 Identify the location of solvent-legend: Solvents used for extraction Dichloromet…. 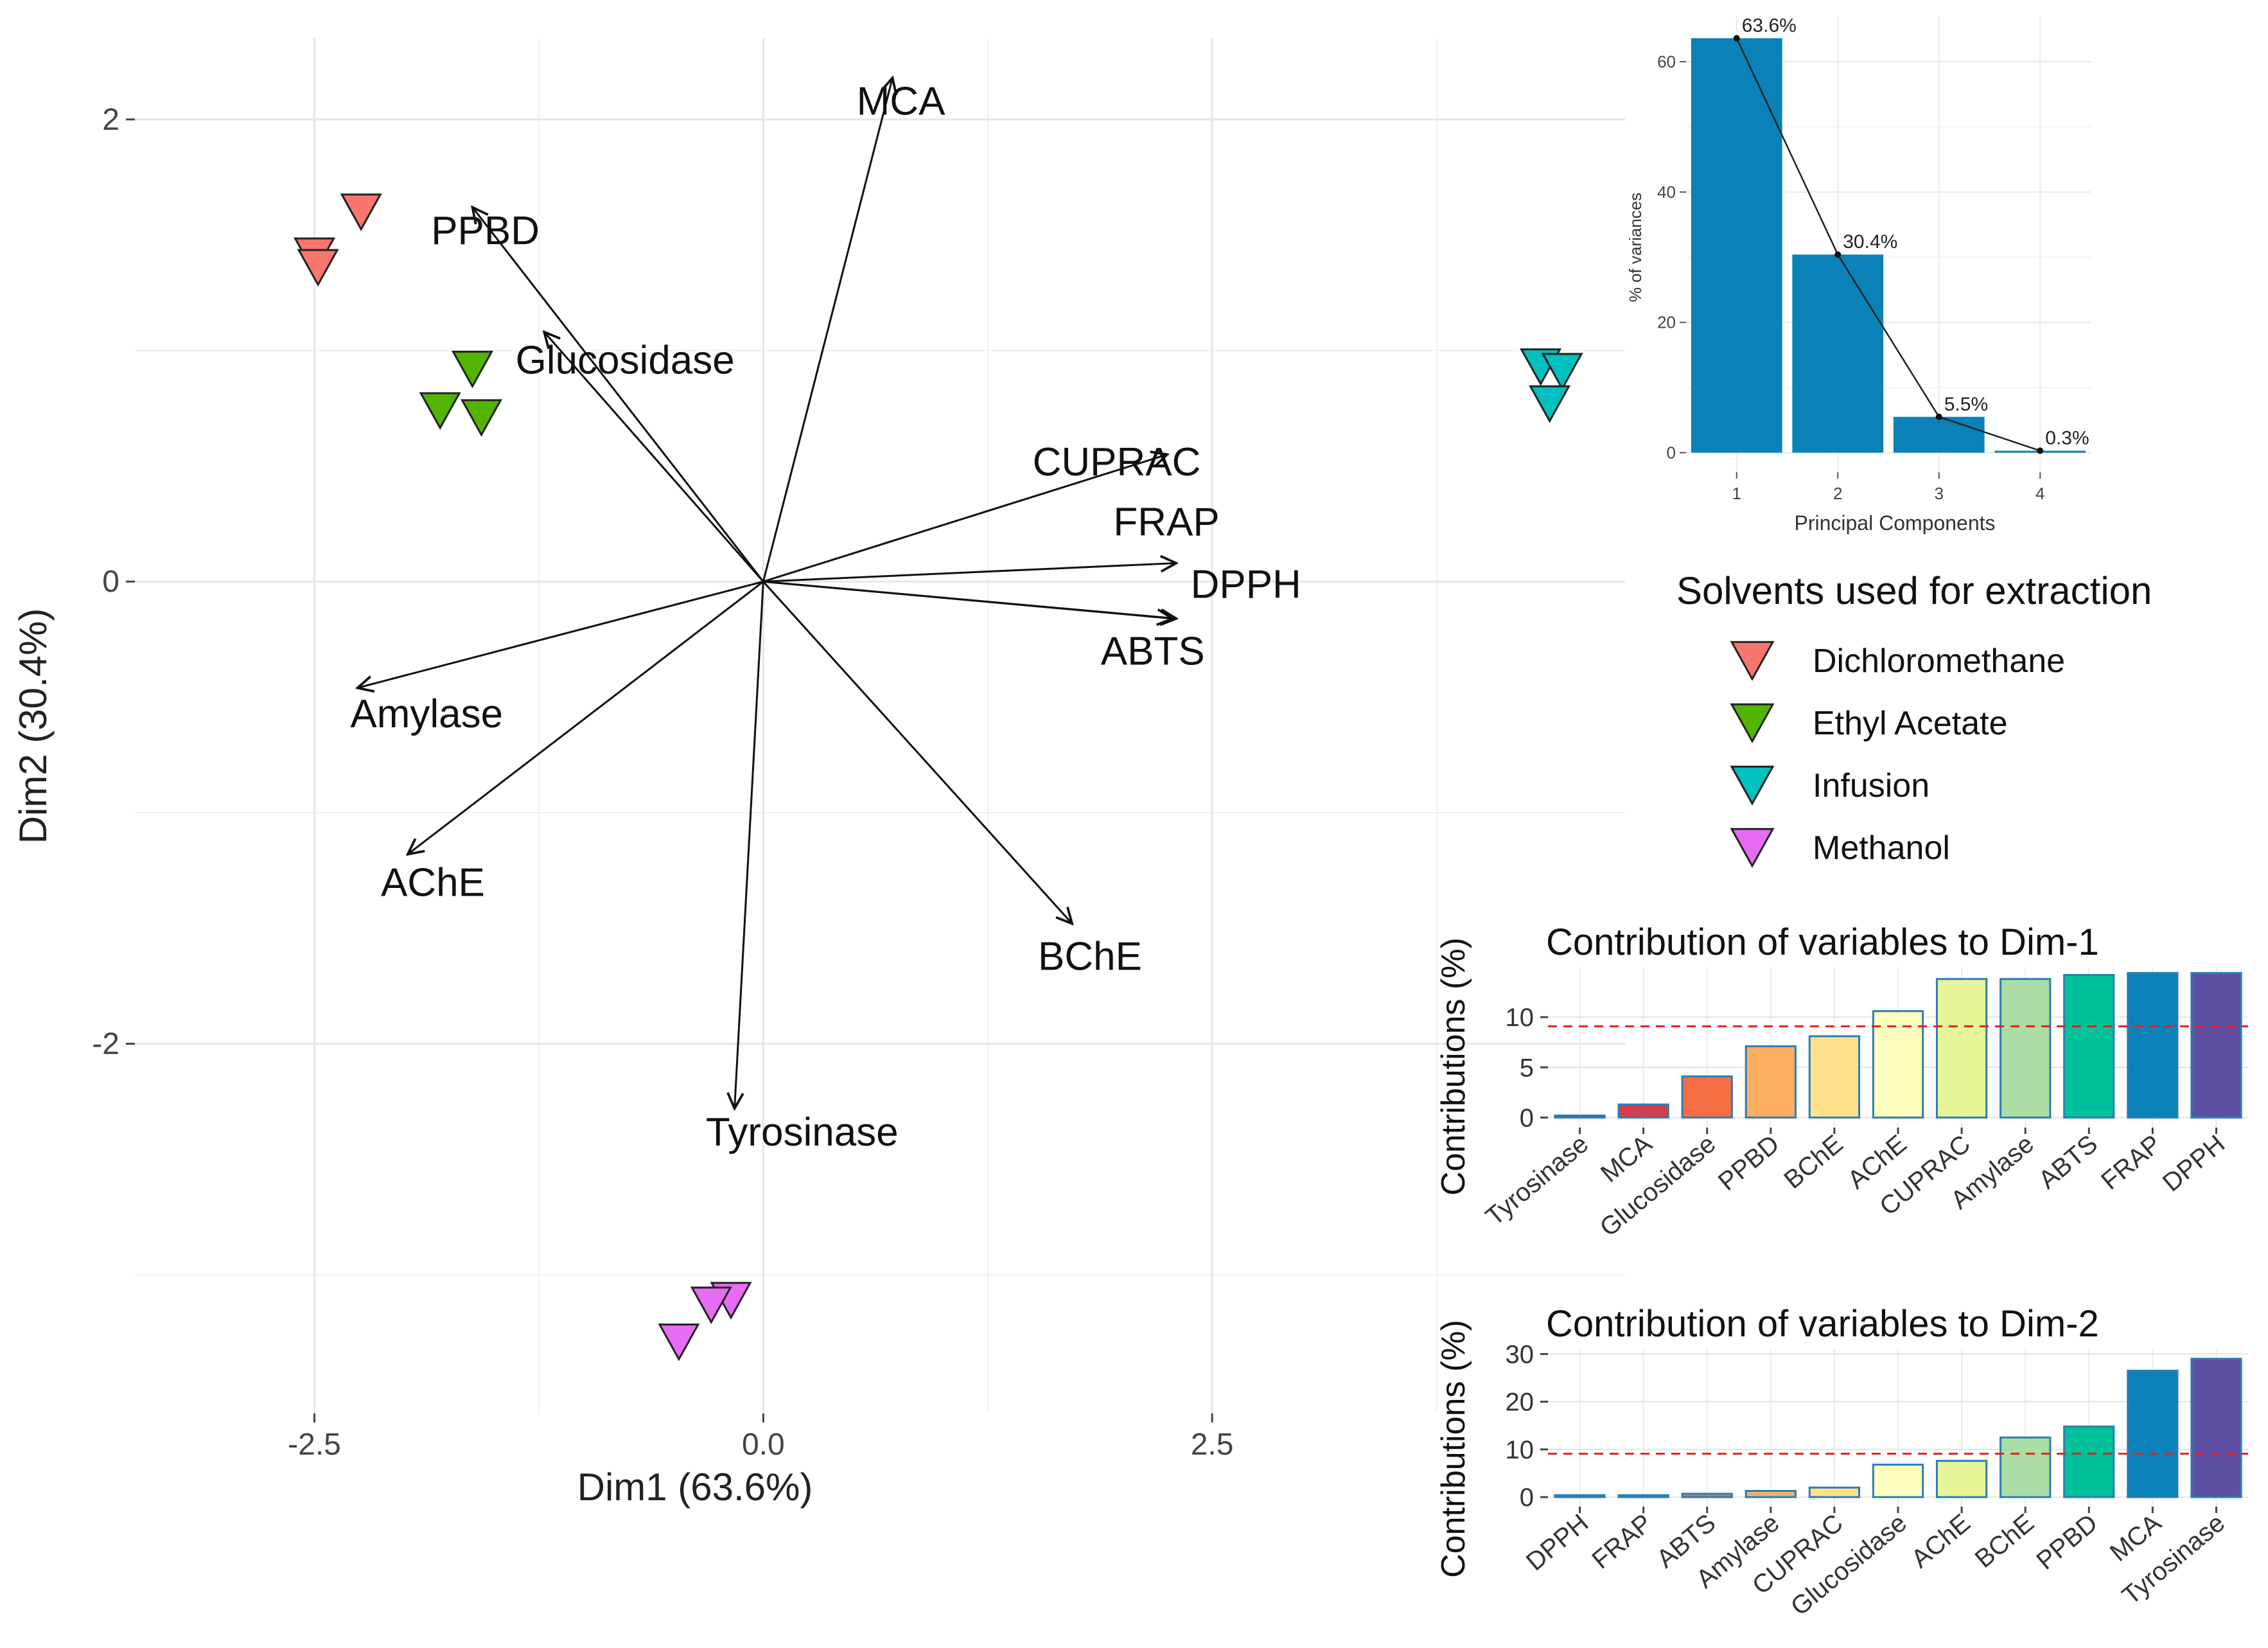
(1914, 718).